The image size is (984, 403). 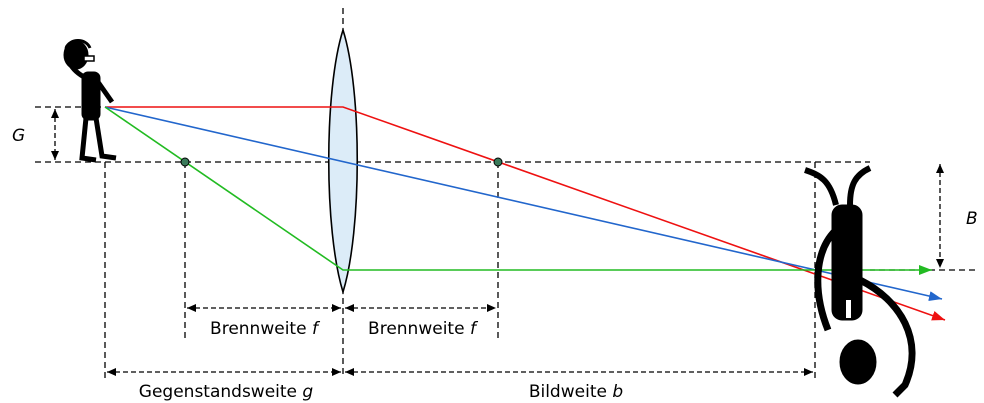 I want to click on object-distance-label: Gegenstandsweite g, so click(x=226, y=392).